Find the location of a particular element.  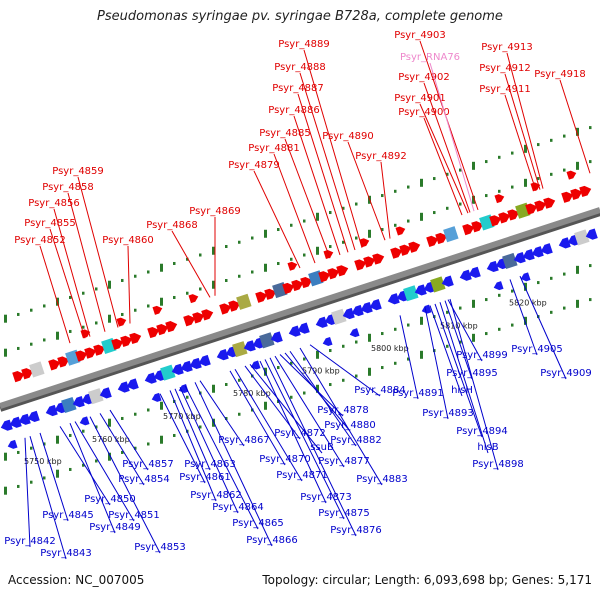

reverse-gene-label: Psyr_4862 is located at coordinates (216, 495).